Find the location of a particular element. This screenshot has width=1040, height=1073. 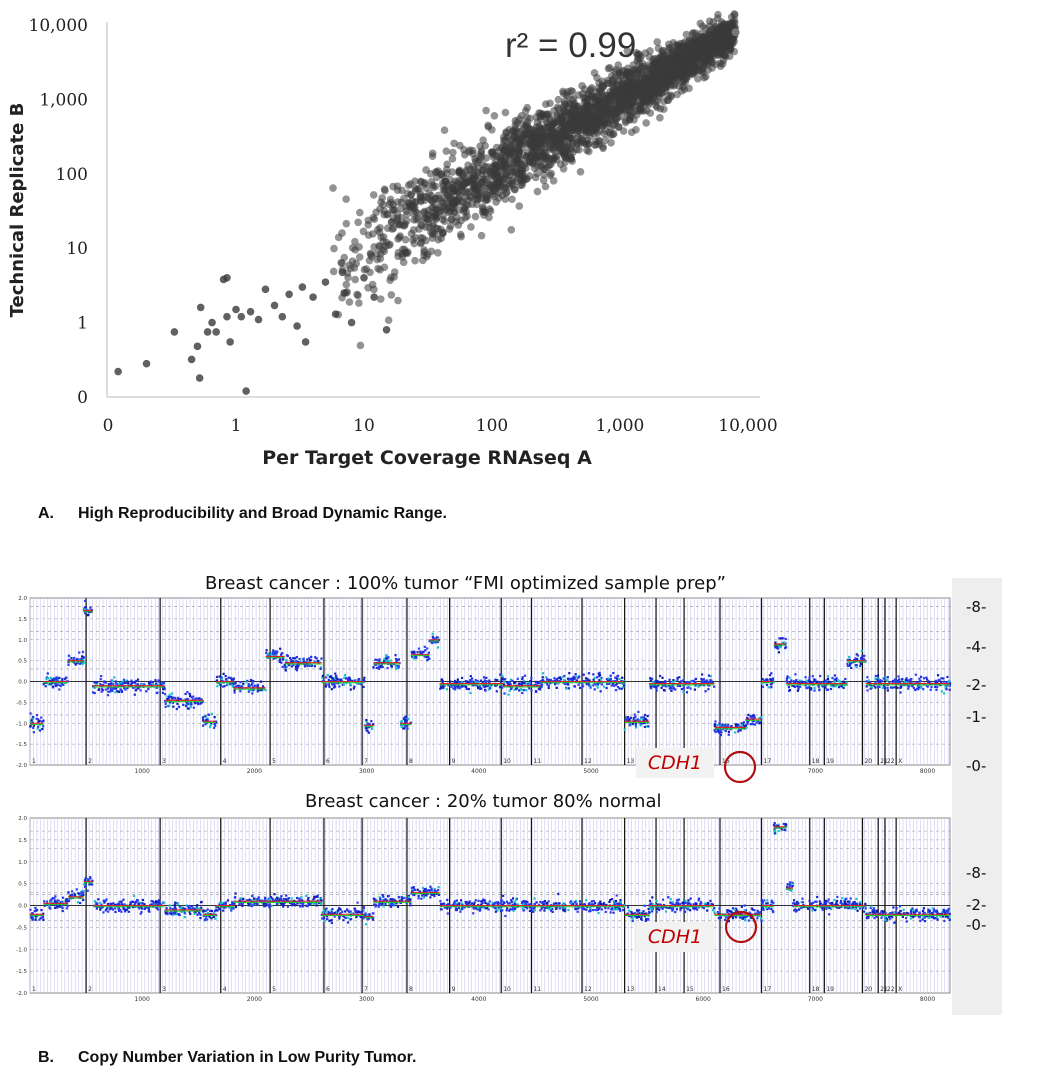

chromosome-label: 9 is located at coordinates (454, 761).